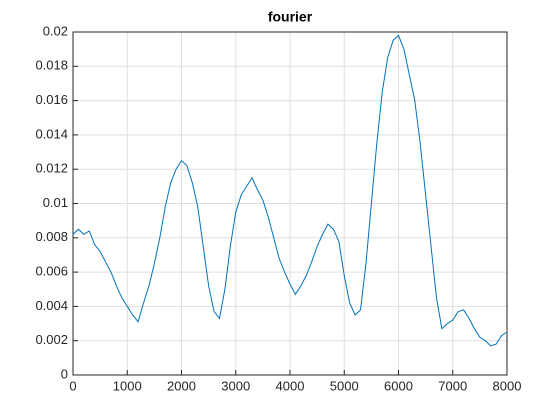 Image resolution: width=560 pixels, height=420 pixels. Describe the element at coordinates (51, 99) in the screenshot. I see `y-tick-label: 0.016` at that location.